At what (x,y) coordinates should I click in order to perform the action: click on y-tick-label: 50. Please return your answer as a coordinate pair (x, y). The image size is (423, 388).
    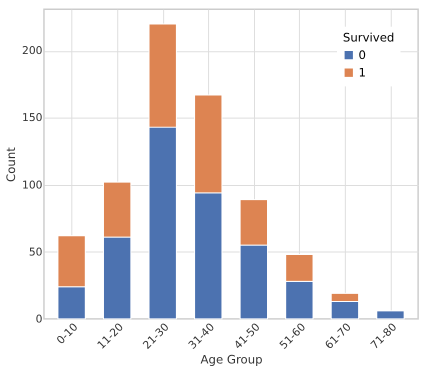
    Looking at the image, I should click on (35, 251).